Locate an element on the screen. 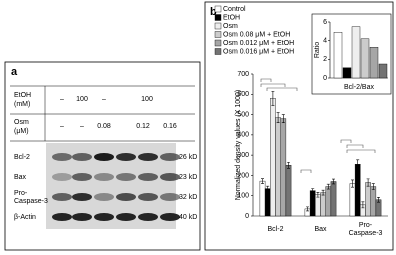 The width and height of the screenshot is (396, 255). treatment-unit: (μM) is located at coordinates (21, 131).